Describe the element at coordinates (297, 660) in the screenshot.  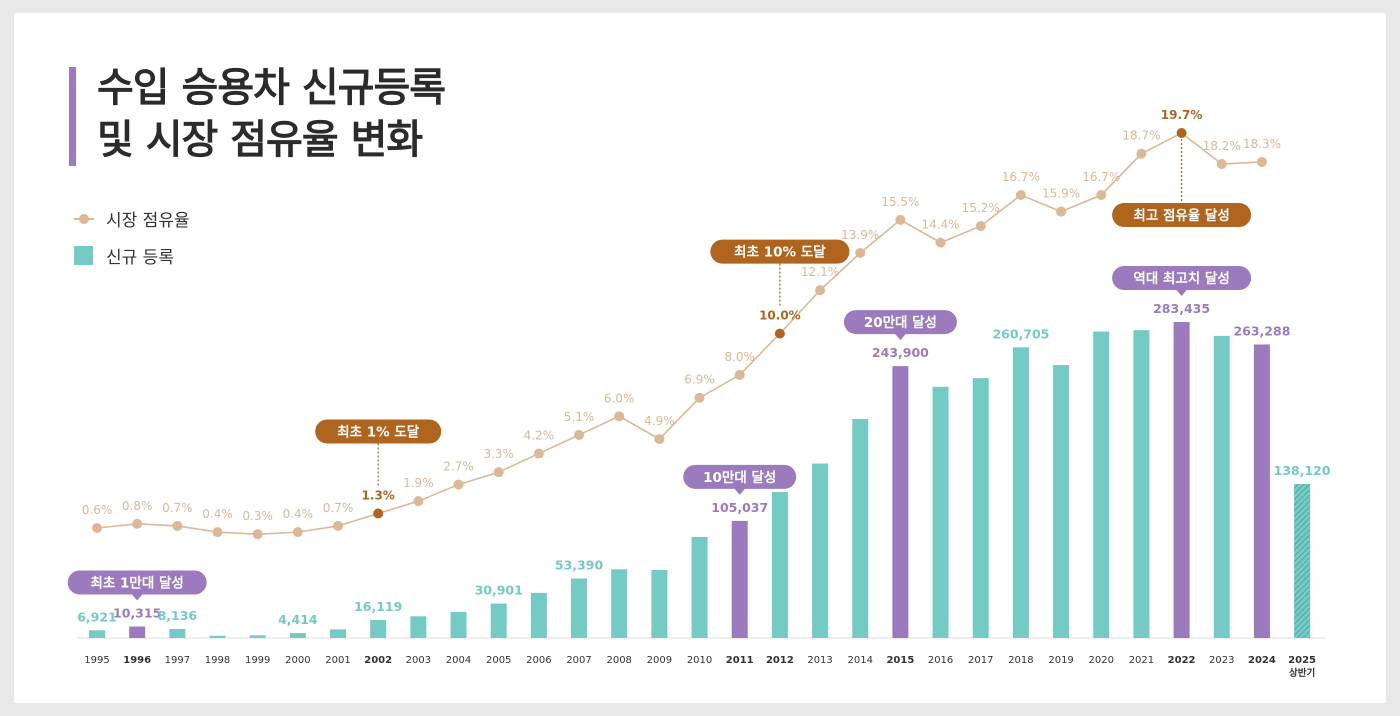
I see `x-tick-label-2000: 2000` at that location.